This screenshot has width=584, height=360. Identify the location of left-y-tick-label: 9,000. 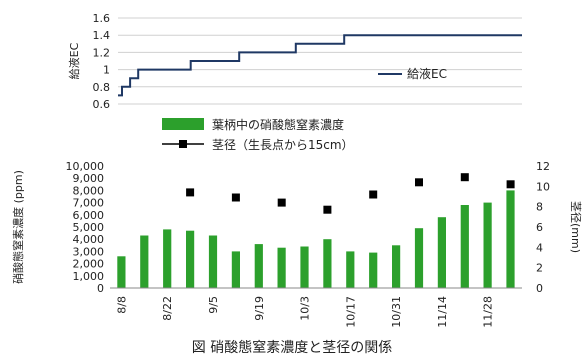
(89, 178).